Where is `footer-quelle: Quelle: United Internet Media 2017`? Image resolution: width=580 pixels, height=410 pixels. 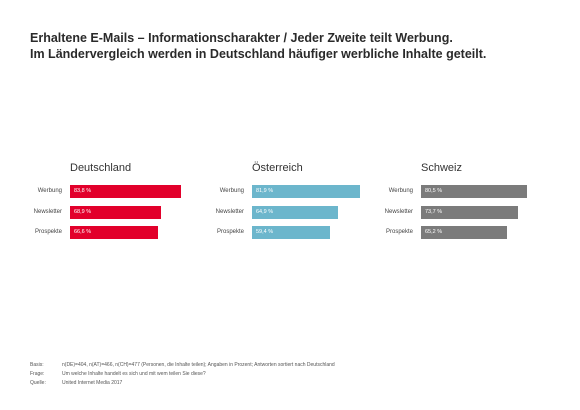 footer-quelle: Quelle: United Internet Media 2017 is located at coordinates (76, 383).